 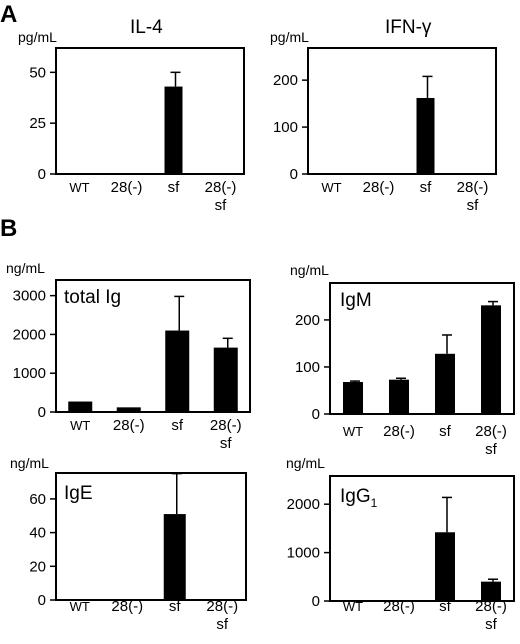 What do you see at coordinates (374, 503) in the screenshot?
I see `chart-title-subscript: 1` at bounding box center [374, 503].